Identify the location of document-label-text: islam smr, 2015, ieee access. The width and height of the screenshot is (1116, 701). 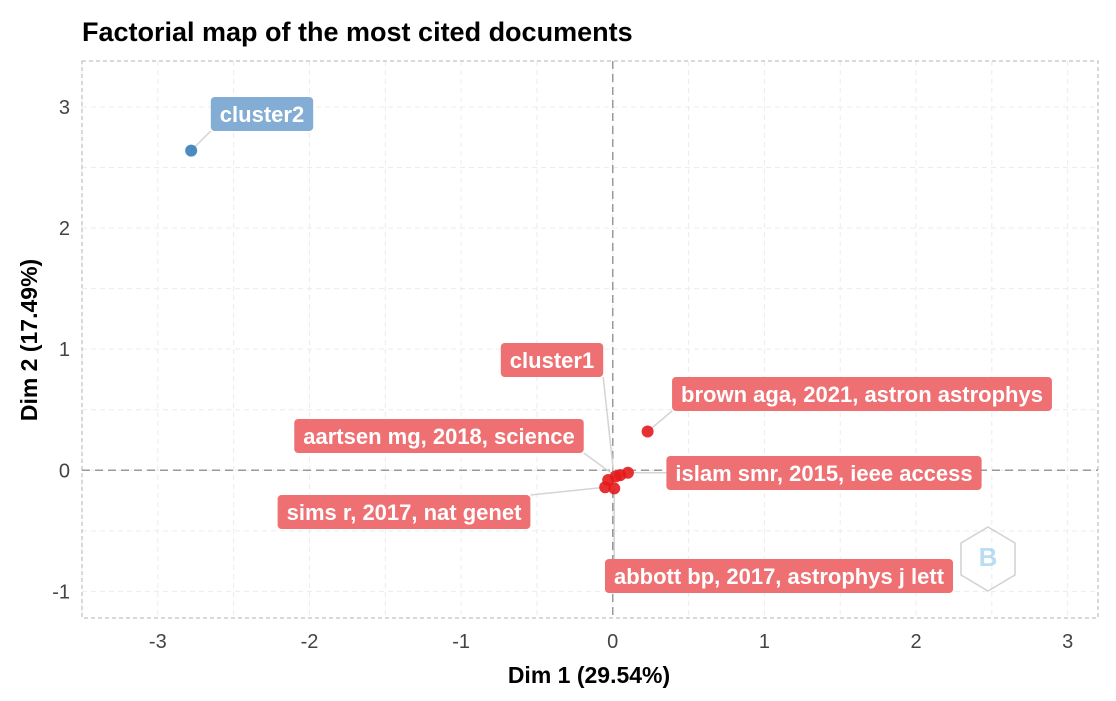
(823, 473).